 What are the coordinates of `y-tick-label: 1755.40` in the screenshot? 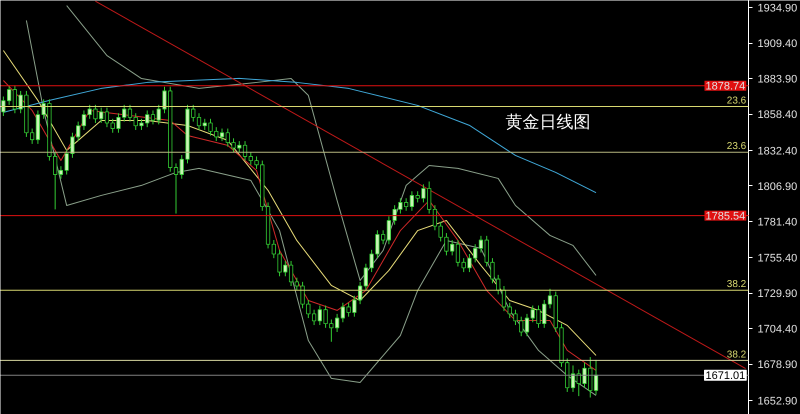 It's located at (778, 258).